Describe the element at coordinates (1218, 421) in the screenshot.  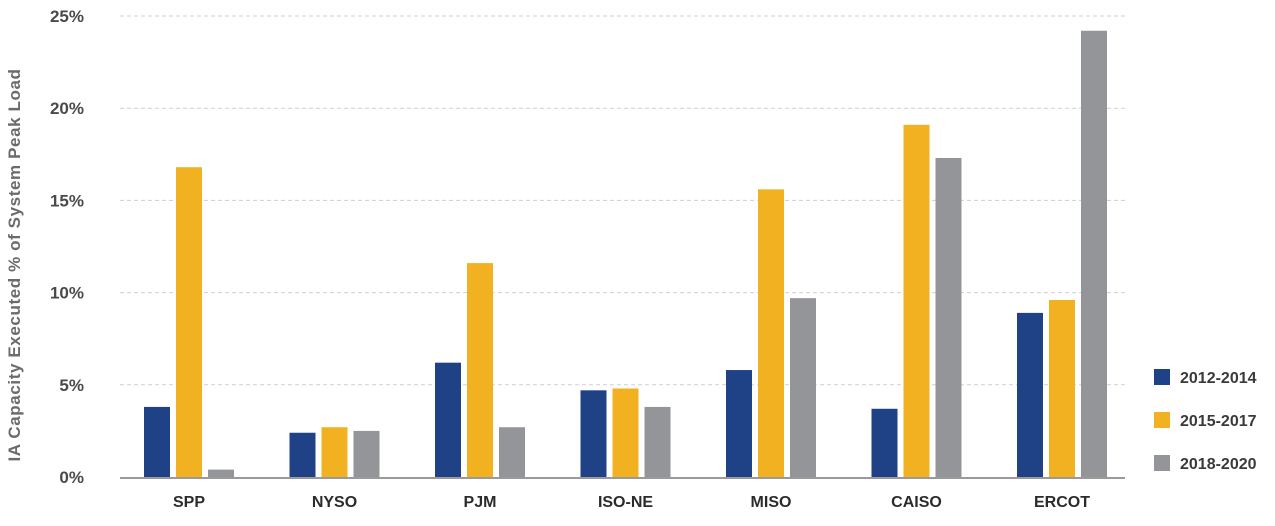
I see `legend-label: 2015-2017` at that location.